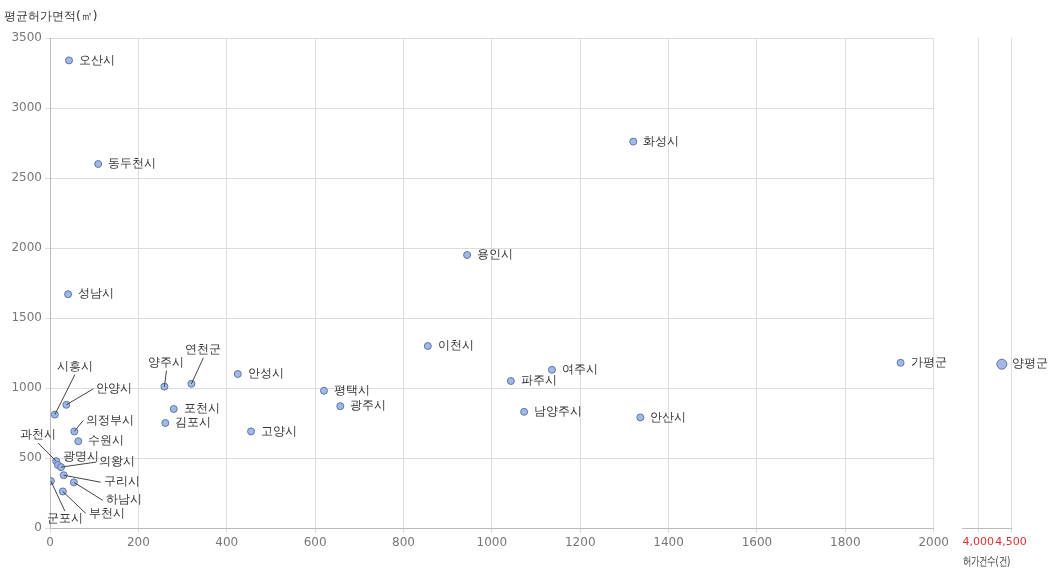  Describe the element at coordinates (51, 16) in the screenshot. I see `y-axis-title: 평균허가면적(㎡)` at that location.